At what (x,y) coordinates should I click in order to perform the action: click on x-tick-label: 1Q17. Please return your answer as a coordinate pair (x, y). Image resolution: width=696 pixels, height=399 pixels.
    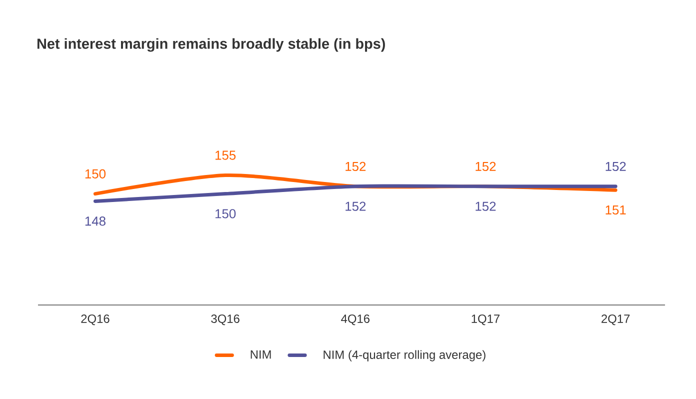
    Looking at the image, I should click on (486, 320).